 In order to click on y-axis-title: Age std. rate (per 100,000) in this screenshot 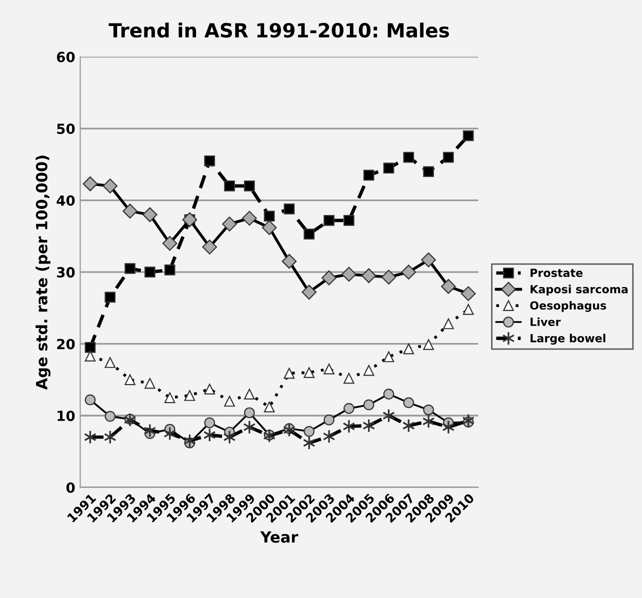, I will do `click(43, 273)`.